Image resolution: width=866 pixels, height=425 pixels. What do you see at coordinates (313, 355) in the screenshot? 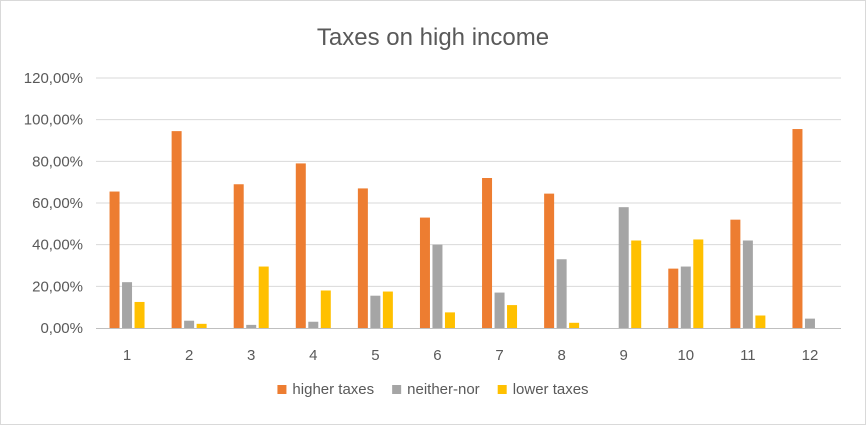
I see `x-tick-label: 4` at bounding box center [313, 355].